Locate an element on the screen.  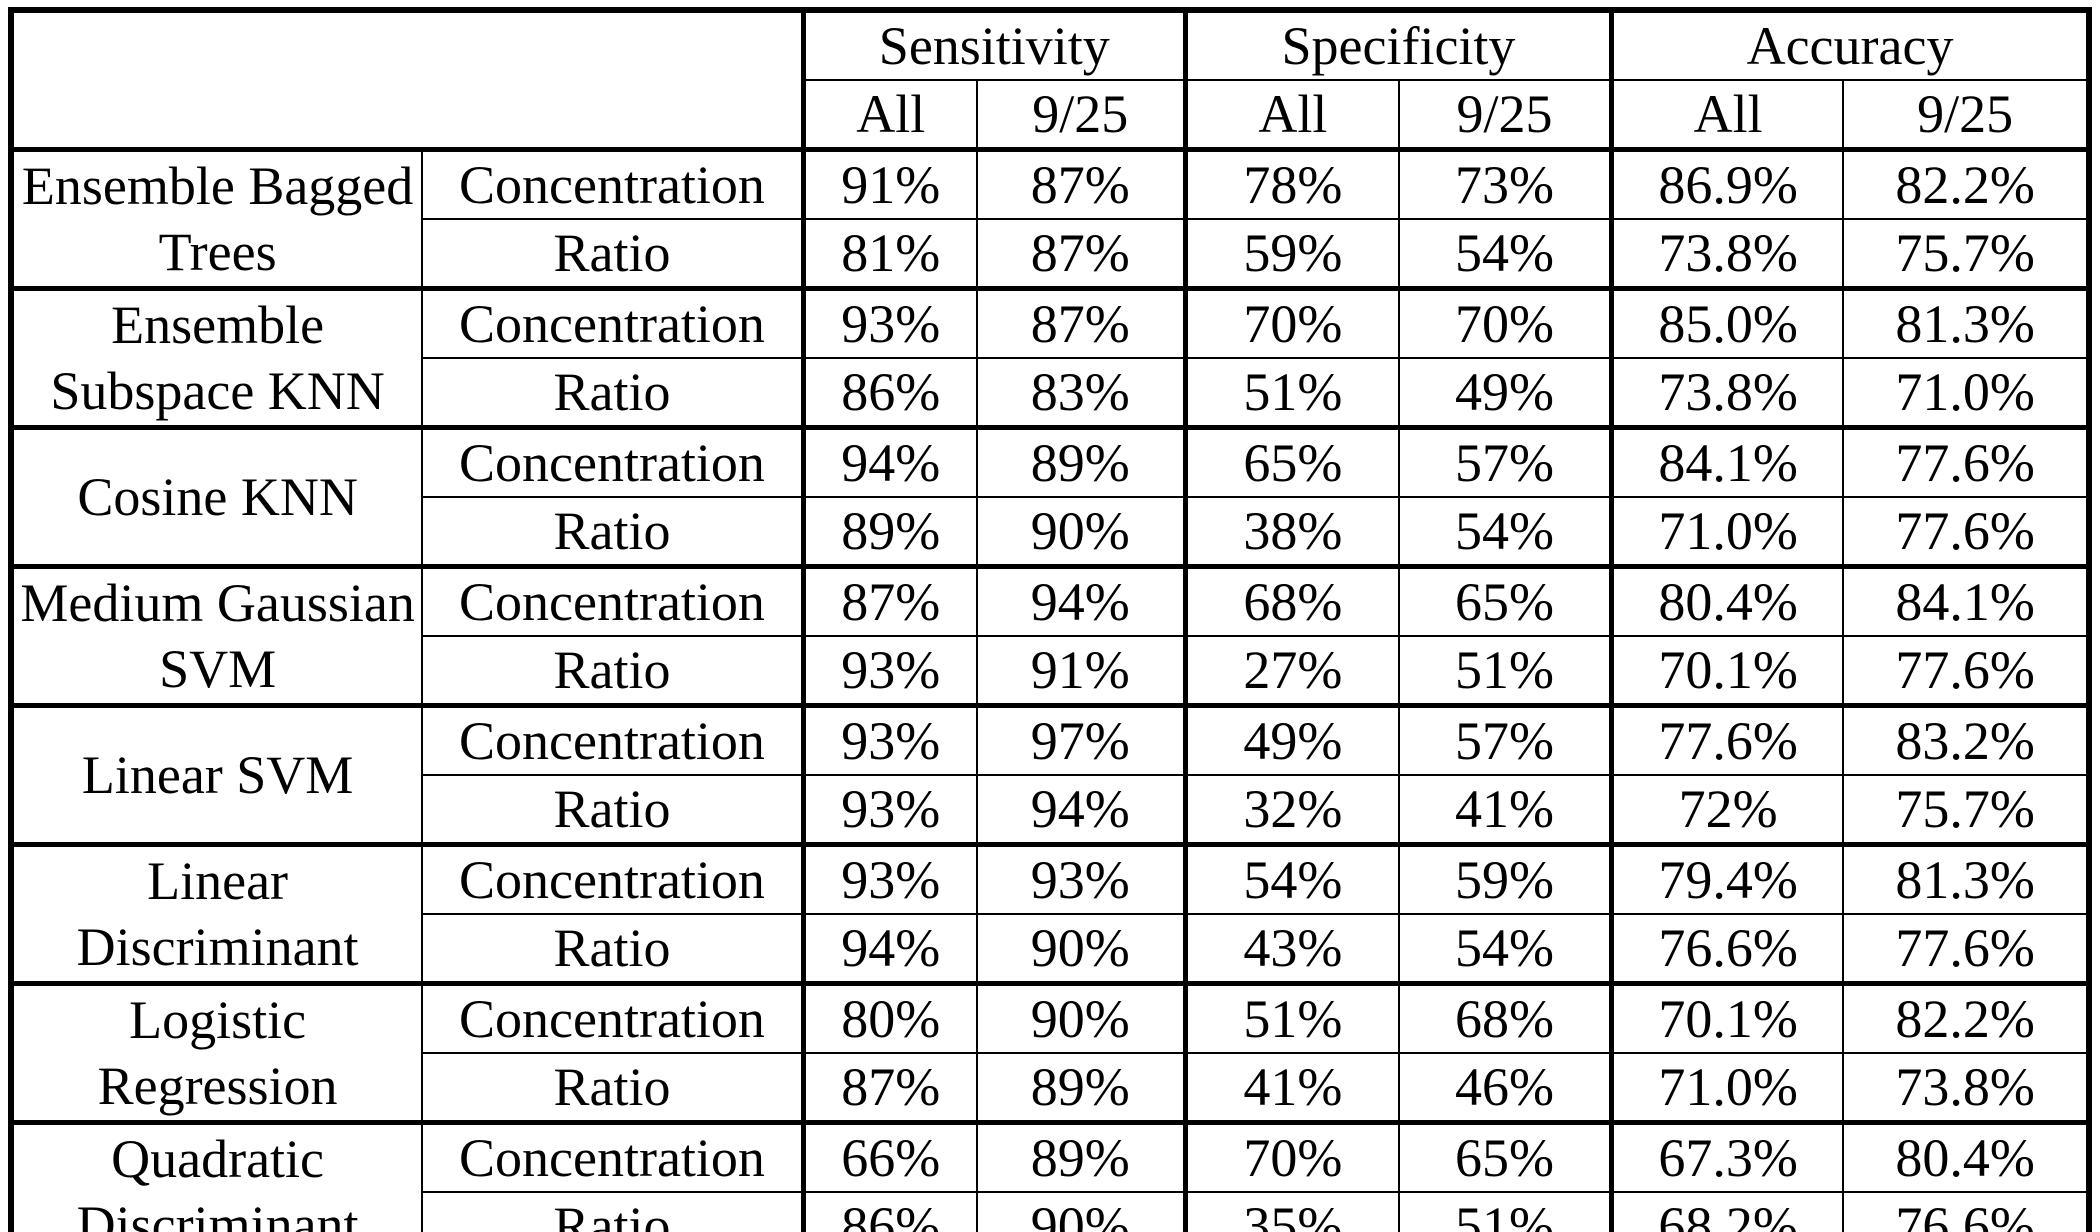
value-cell: 41% is located at coordinates (1291, 1088).